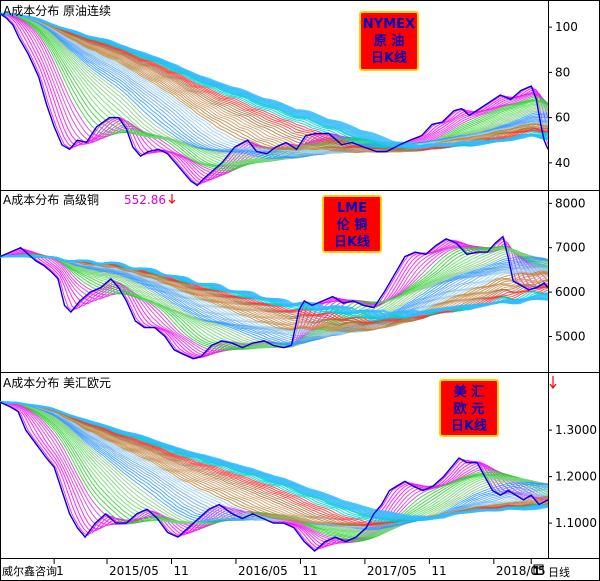 This screenshot has width=600, height=581. What do you see at coordinates (521, 571) in the screenshot?
I see `x-tick-label: 2018/05` at bounding box center [521, 571].